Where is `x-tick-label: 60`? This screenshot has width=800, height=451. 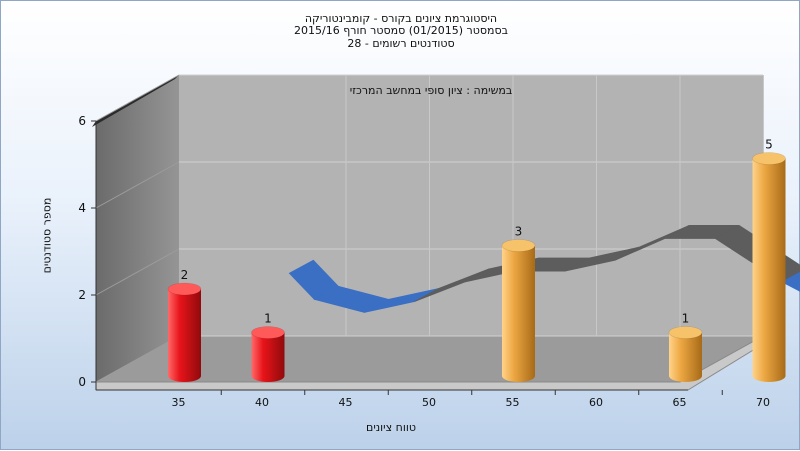
x-tick-label: 60 is located at coordinates (596, 402).